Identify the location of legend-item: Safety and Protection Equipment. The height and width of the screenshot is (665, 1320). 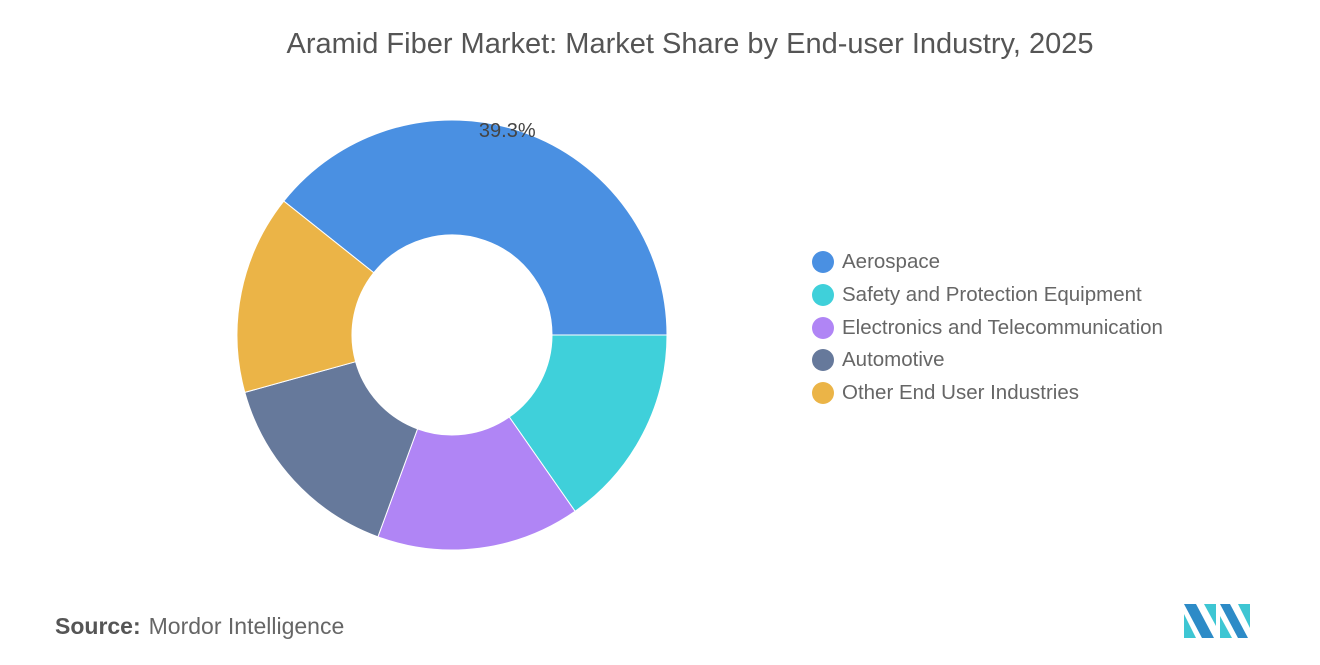
(987, 295).